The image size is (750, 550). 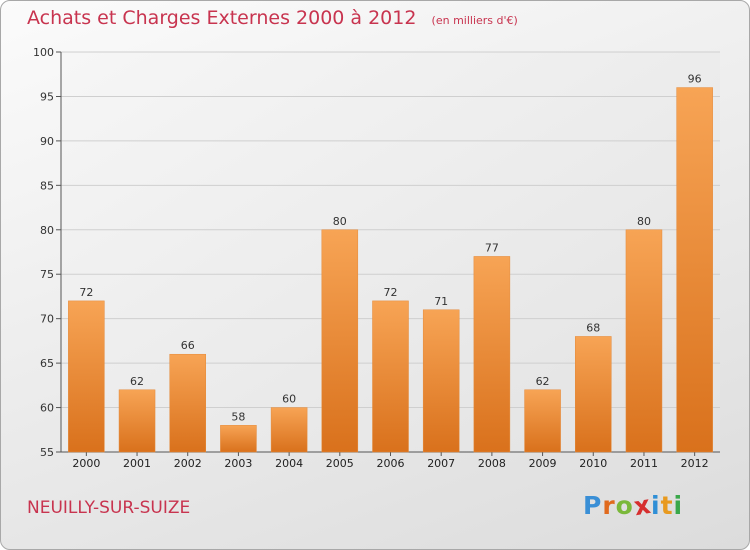 I want to click on data-label: 96, so click(x=695, y=79).